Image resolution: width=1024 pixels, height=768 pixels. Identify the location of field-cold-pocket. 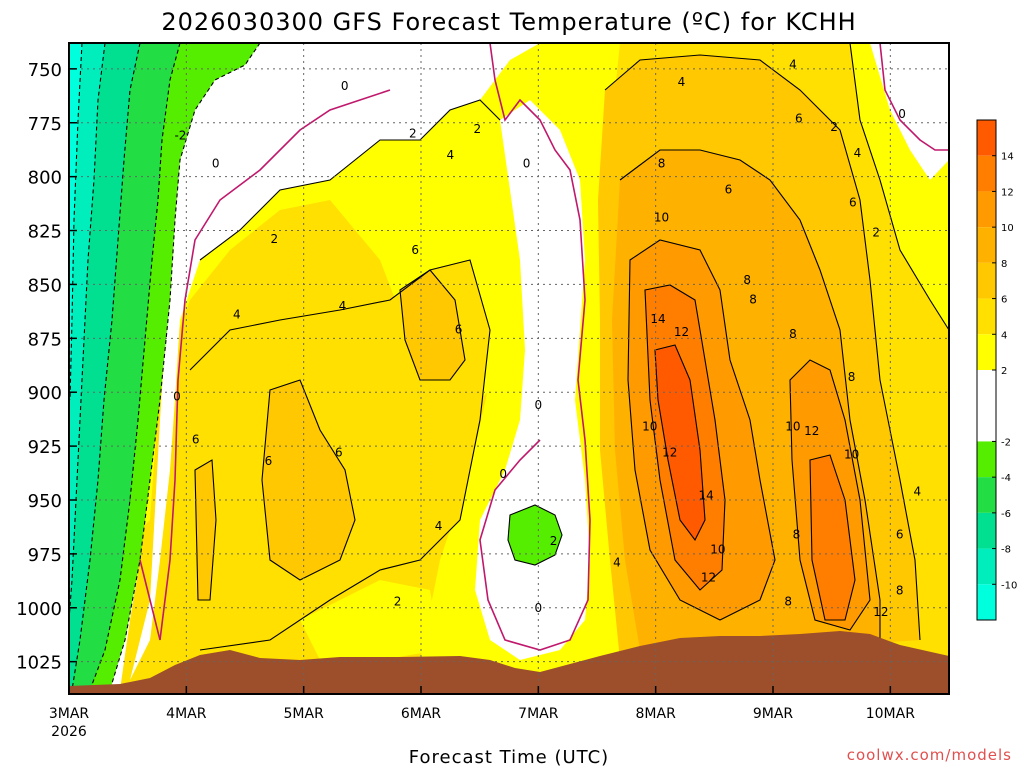
(535, 535).